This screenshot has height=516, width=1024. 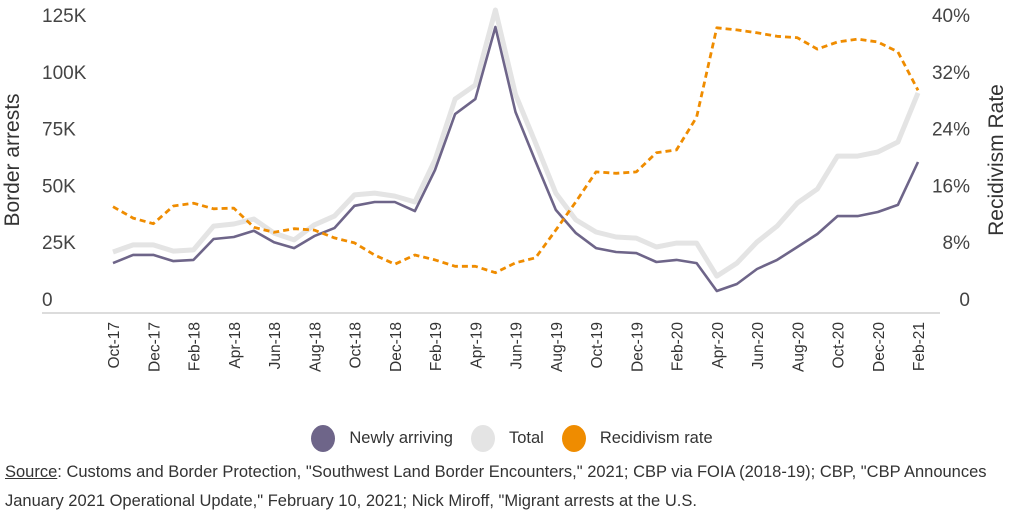 What do you see at coordinates (315, 347) in the screenshot?
I see `x-tick-label: Aug-18` at bounding box center [315, 347].